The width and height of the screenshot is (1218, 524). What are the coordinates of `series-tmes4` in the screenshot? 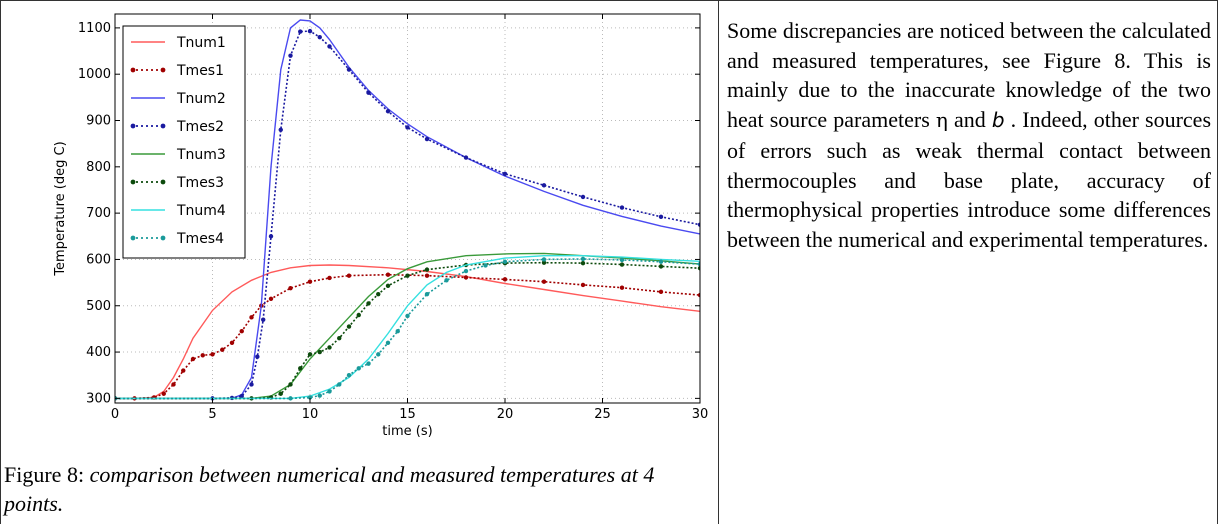 It's located at (407, 329).